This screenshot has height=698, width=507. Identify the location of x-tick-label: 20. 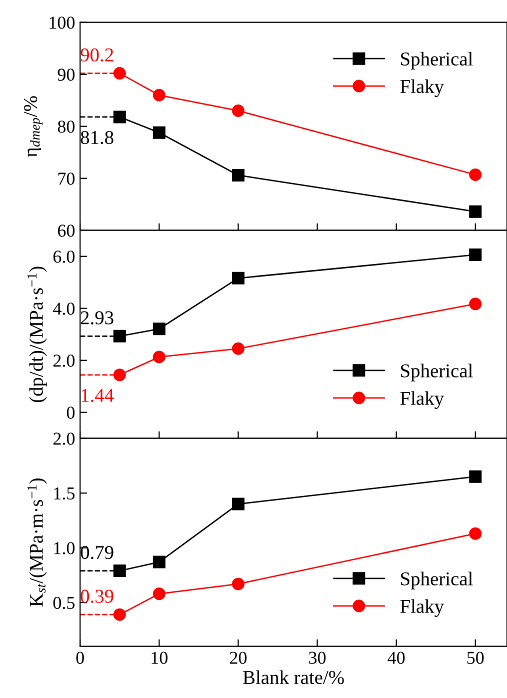
(238, 658).